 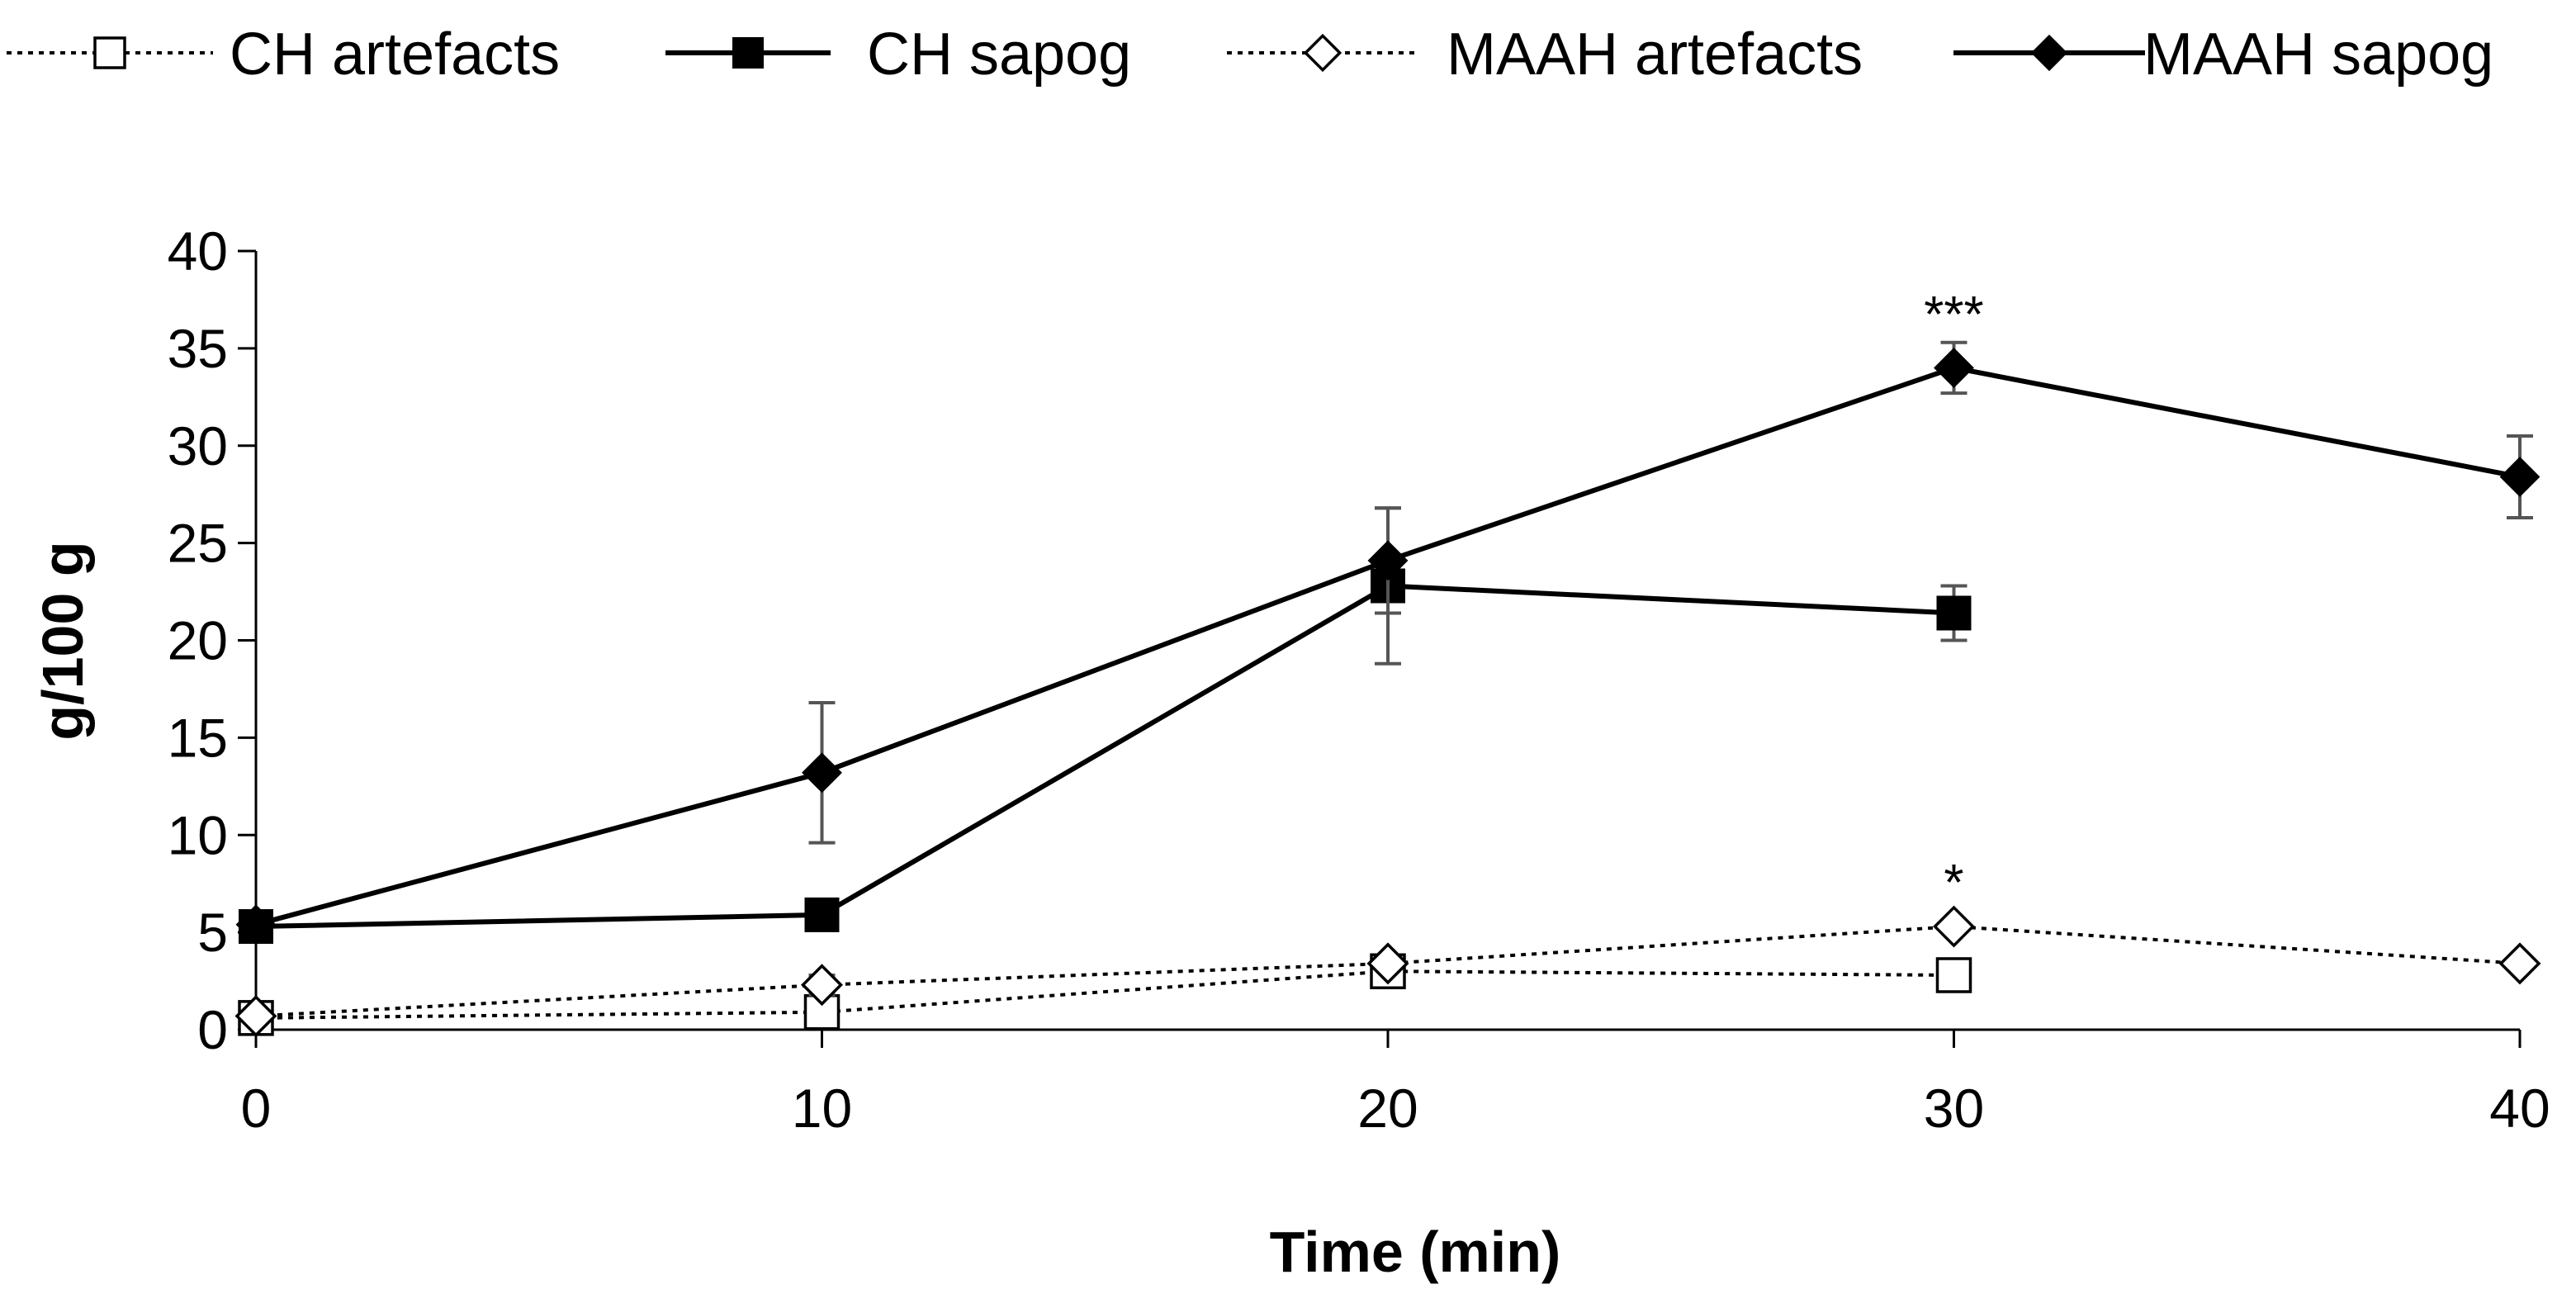 I want to click on series-maah-artefacts, so click(x=1387, y=971).